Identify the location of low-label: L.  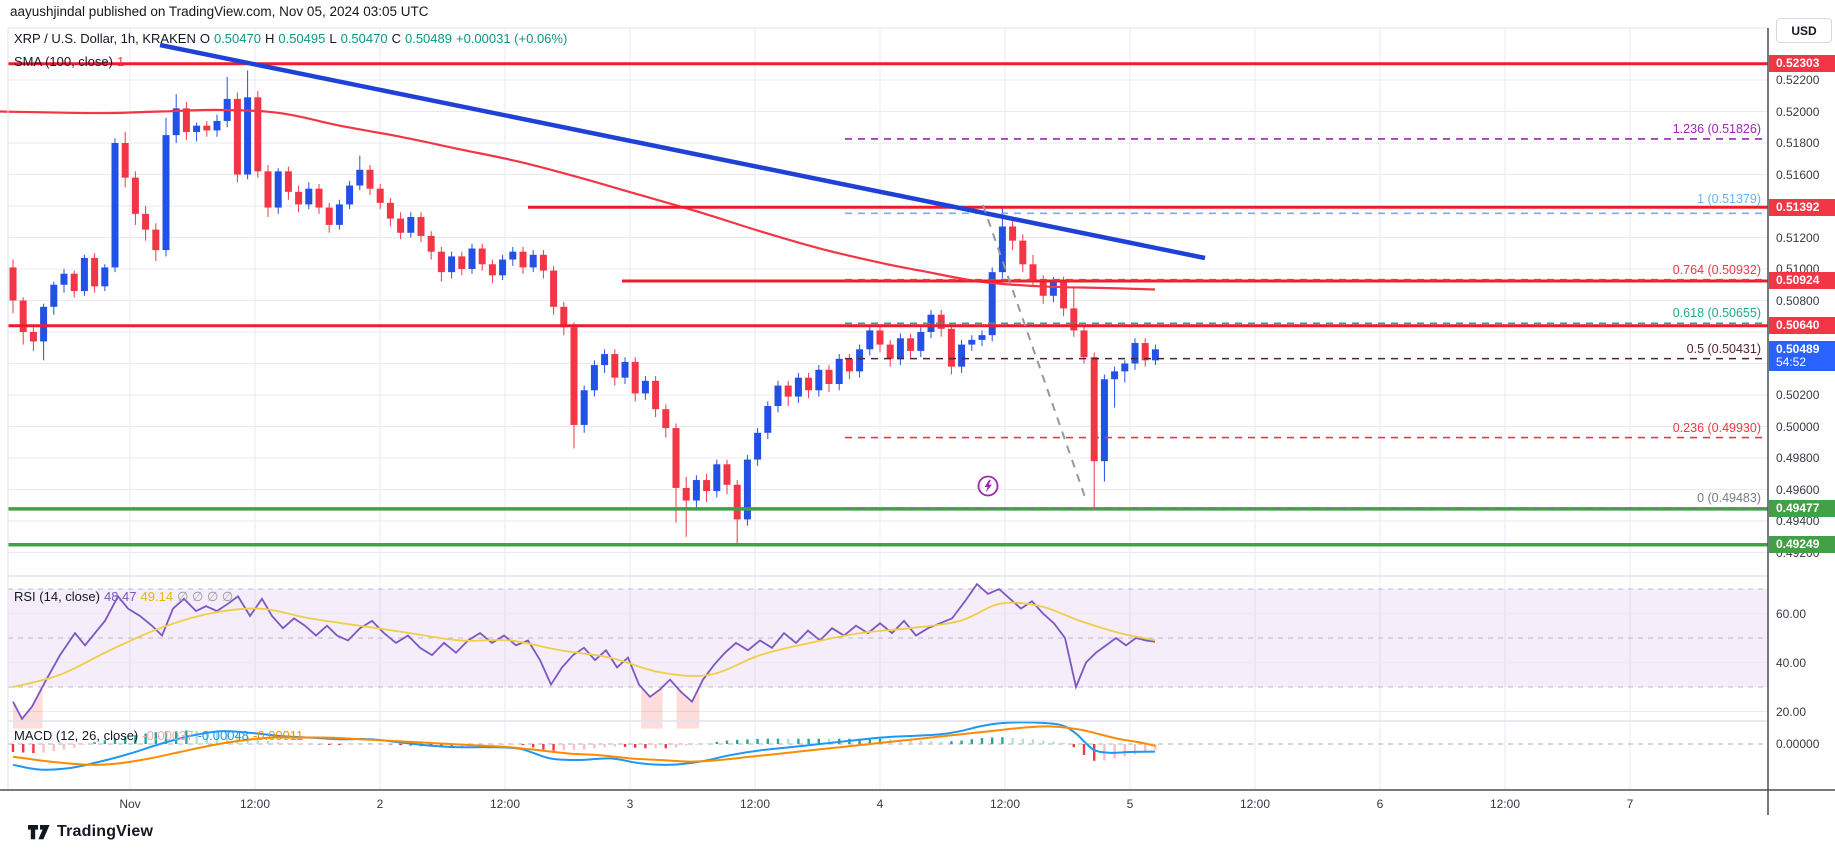
(333, 38).